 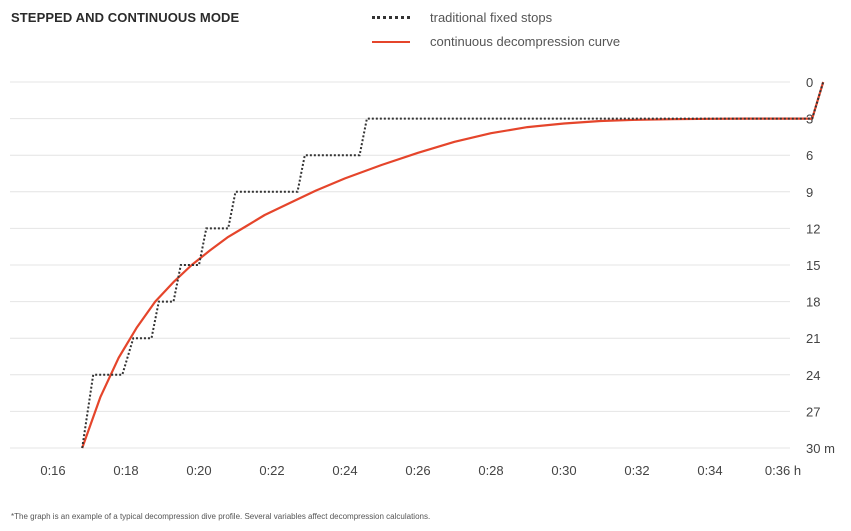 I want to click on y-tick-label: 6, so click(x=809, y=155).